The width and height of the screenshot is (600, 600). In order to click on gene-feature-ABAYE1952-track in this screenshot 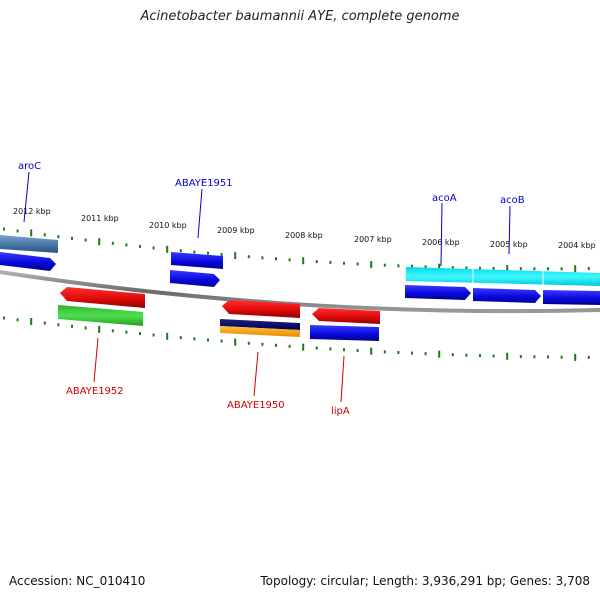, I will do `click(100, 315)`.